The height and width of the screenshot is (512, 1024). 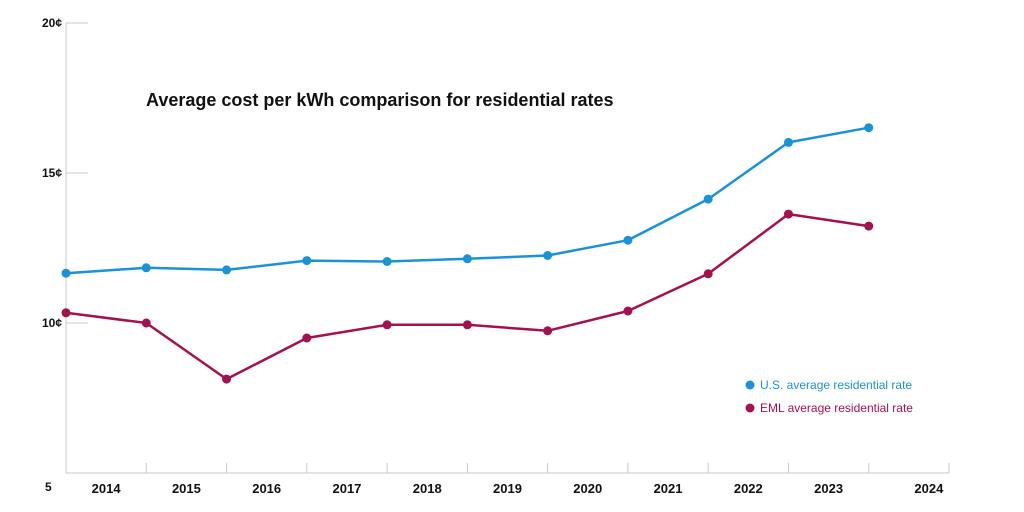 What do you see at coordinates (48, 487) in the screenshot?
I see `y-tick-label: 5` at bounding box center [48, 487].